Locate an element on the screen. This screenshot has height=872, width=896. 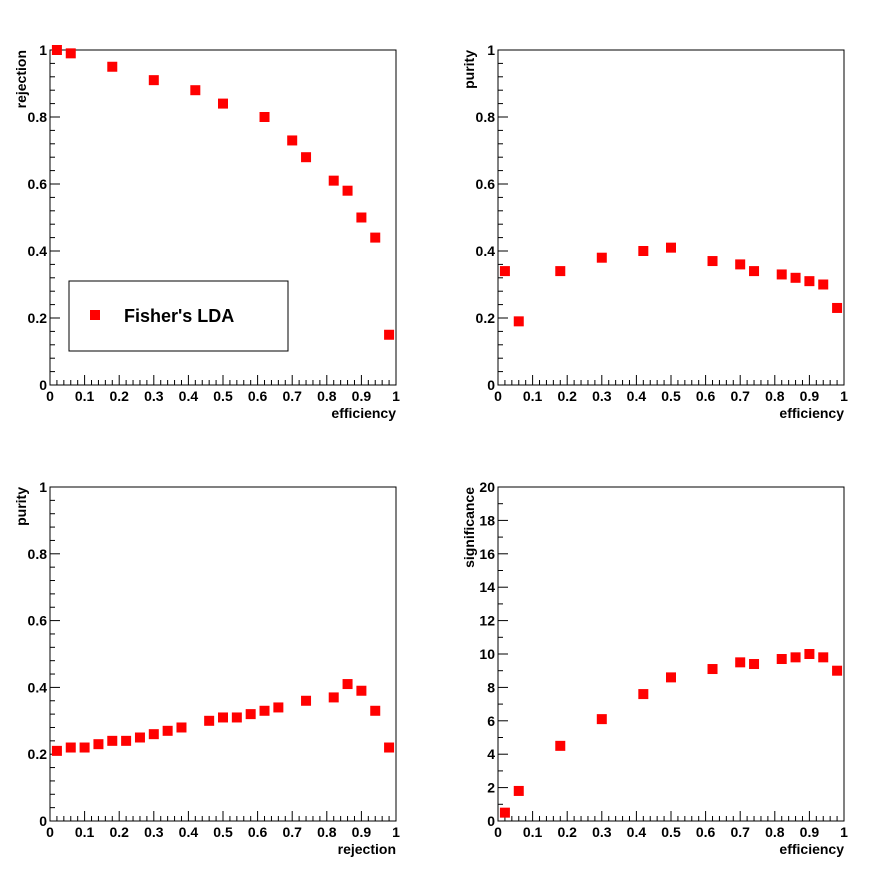
x-tick-label: 0.3 is located at coordinates (154, 396).